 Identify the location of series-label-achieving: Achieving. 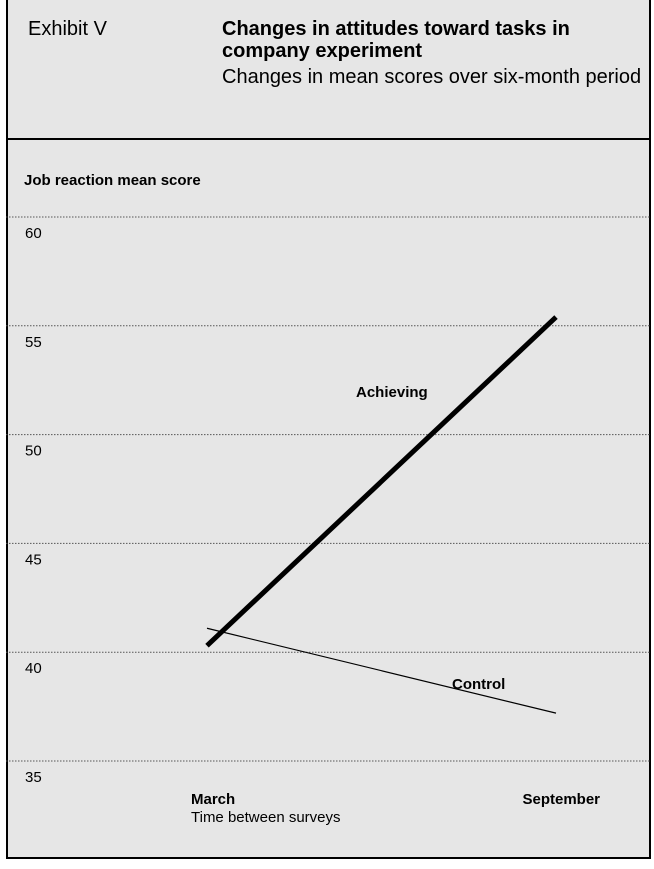
(392, 392).